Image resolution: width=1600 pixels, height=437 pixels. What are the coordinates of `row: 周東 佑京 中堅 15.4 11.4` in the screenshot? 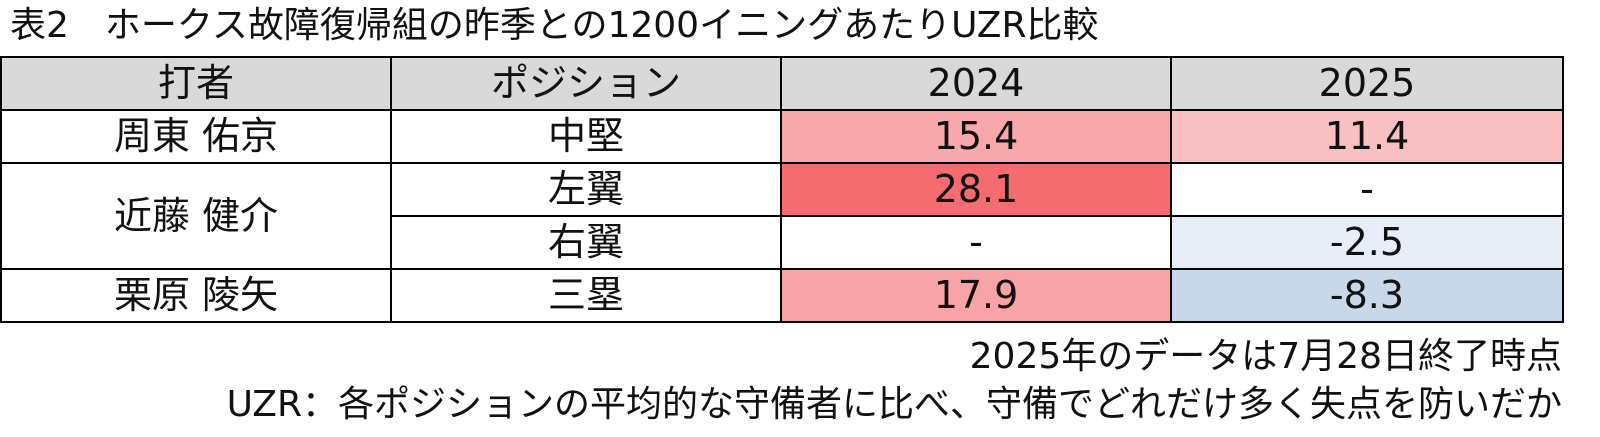 It's located at (782, 136).